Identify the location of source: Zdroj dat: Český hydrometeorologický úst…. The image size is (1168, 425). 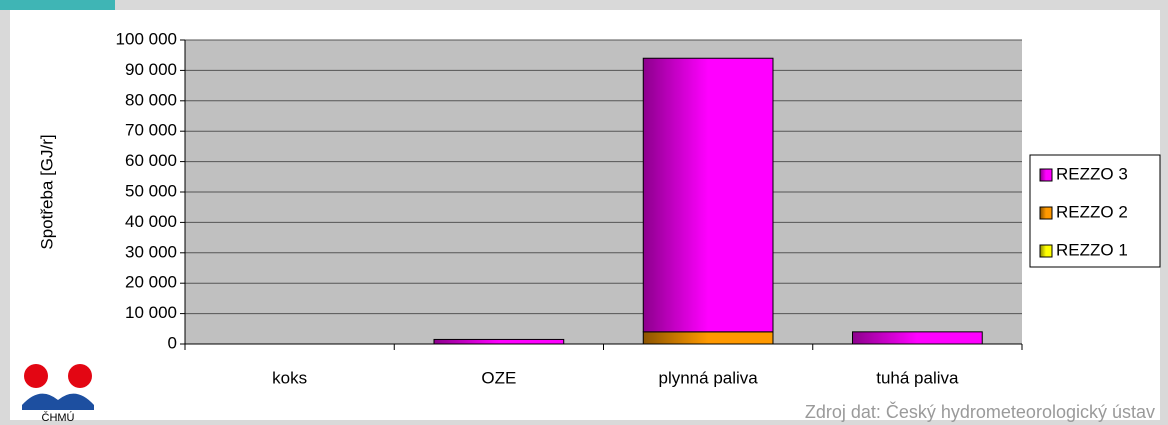
(980, 411).